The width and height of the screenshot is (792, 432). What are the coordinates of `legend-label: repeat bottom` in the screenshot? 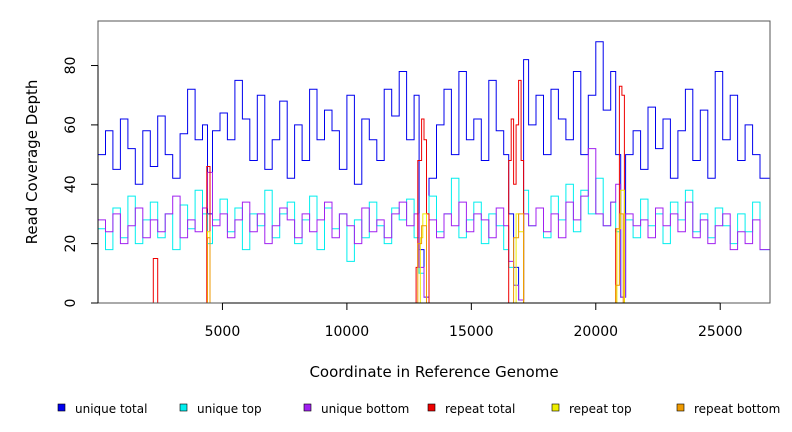 It's located at (737, 409).